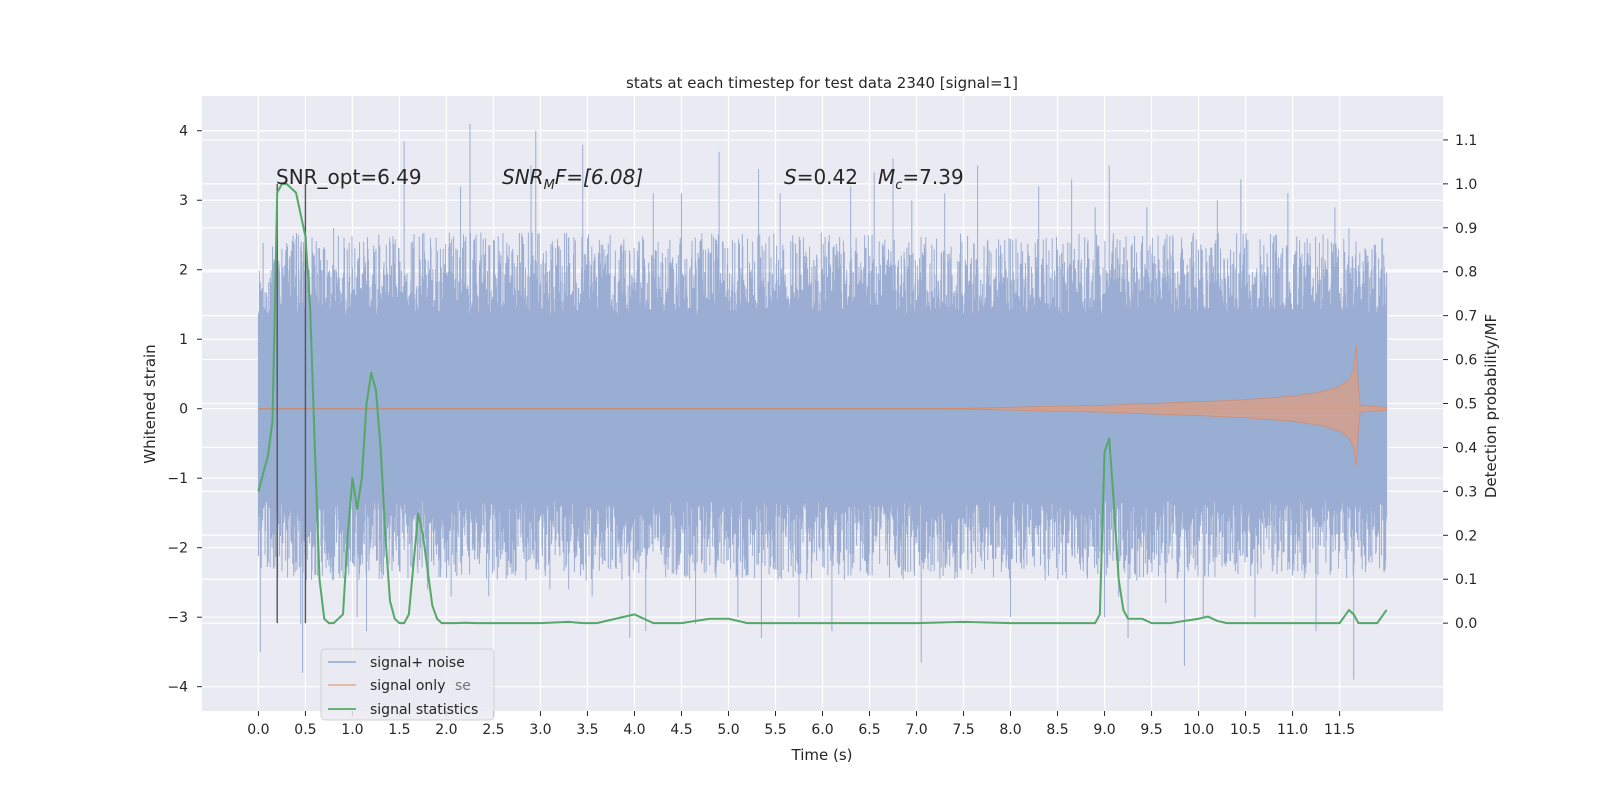 This screenshot has height=800, width=1600. Describe the element at coordinates (898, 185) in the screenshot. I see `annotation-mc-sub: c` at that location.